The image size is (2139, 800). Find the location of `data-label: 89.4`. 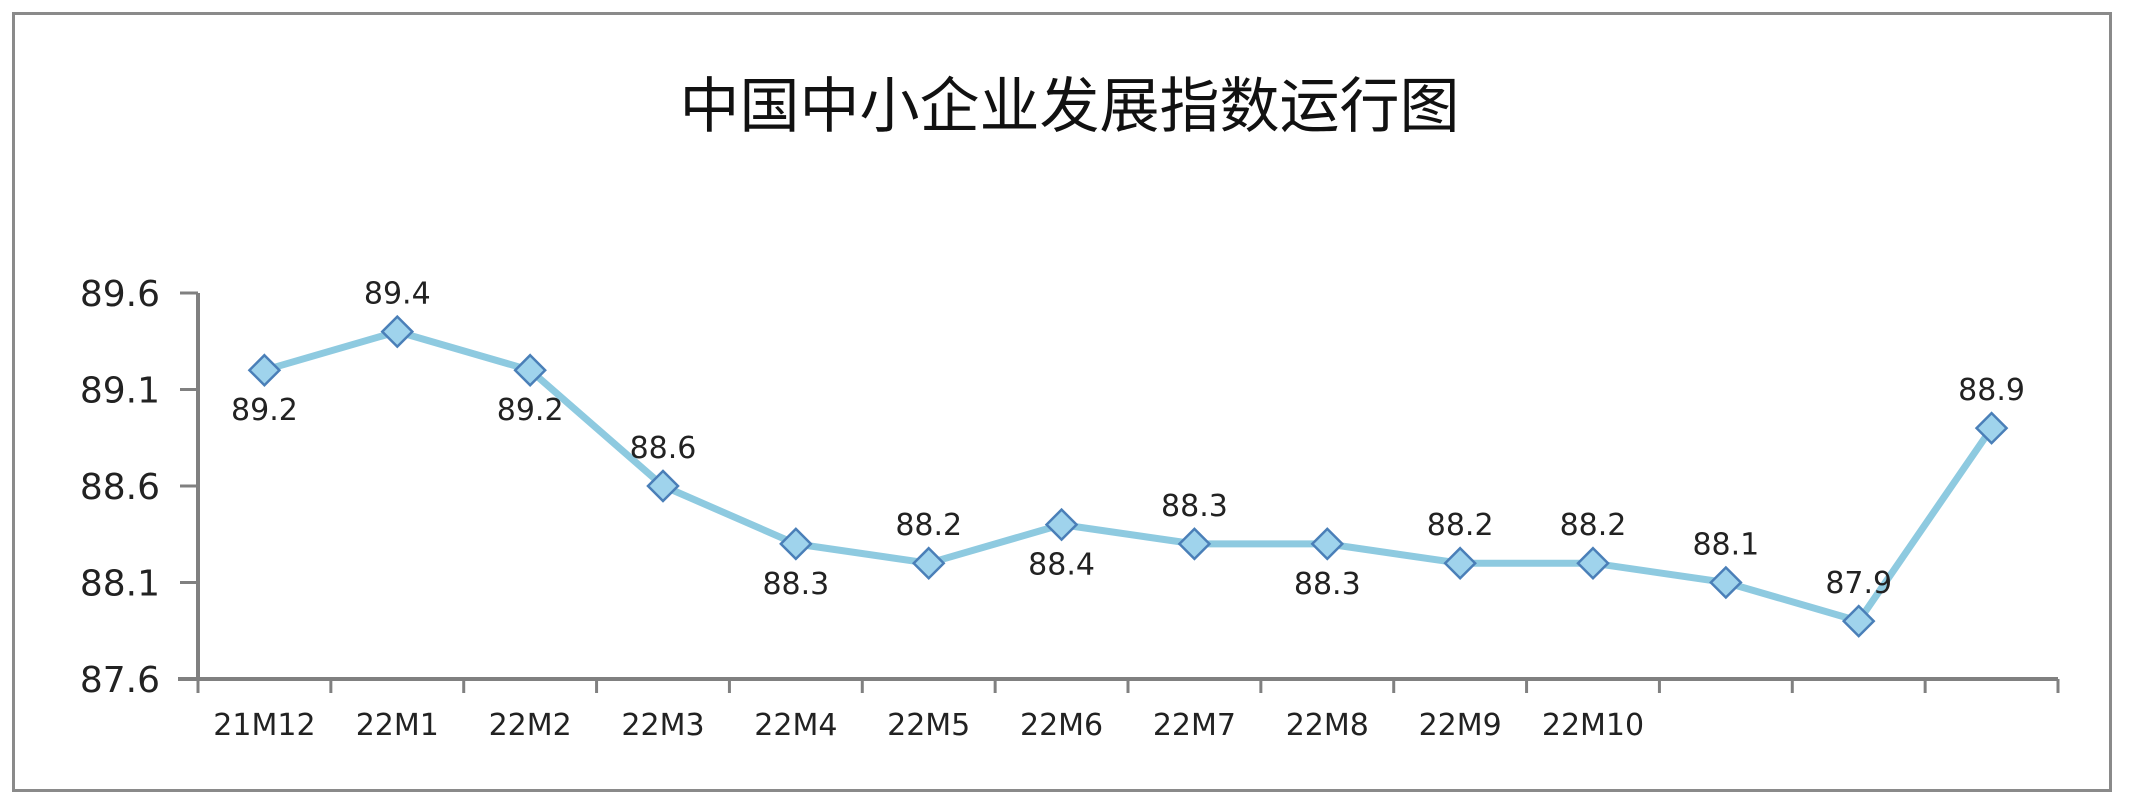

data-label: 89.4 is located at coordinates (397, 294).